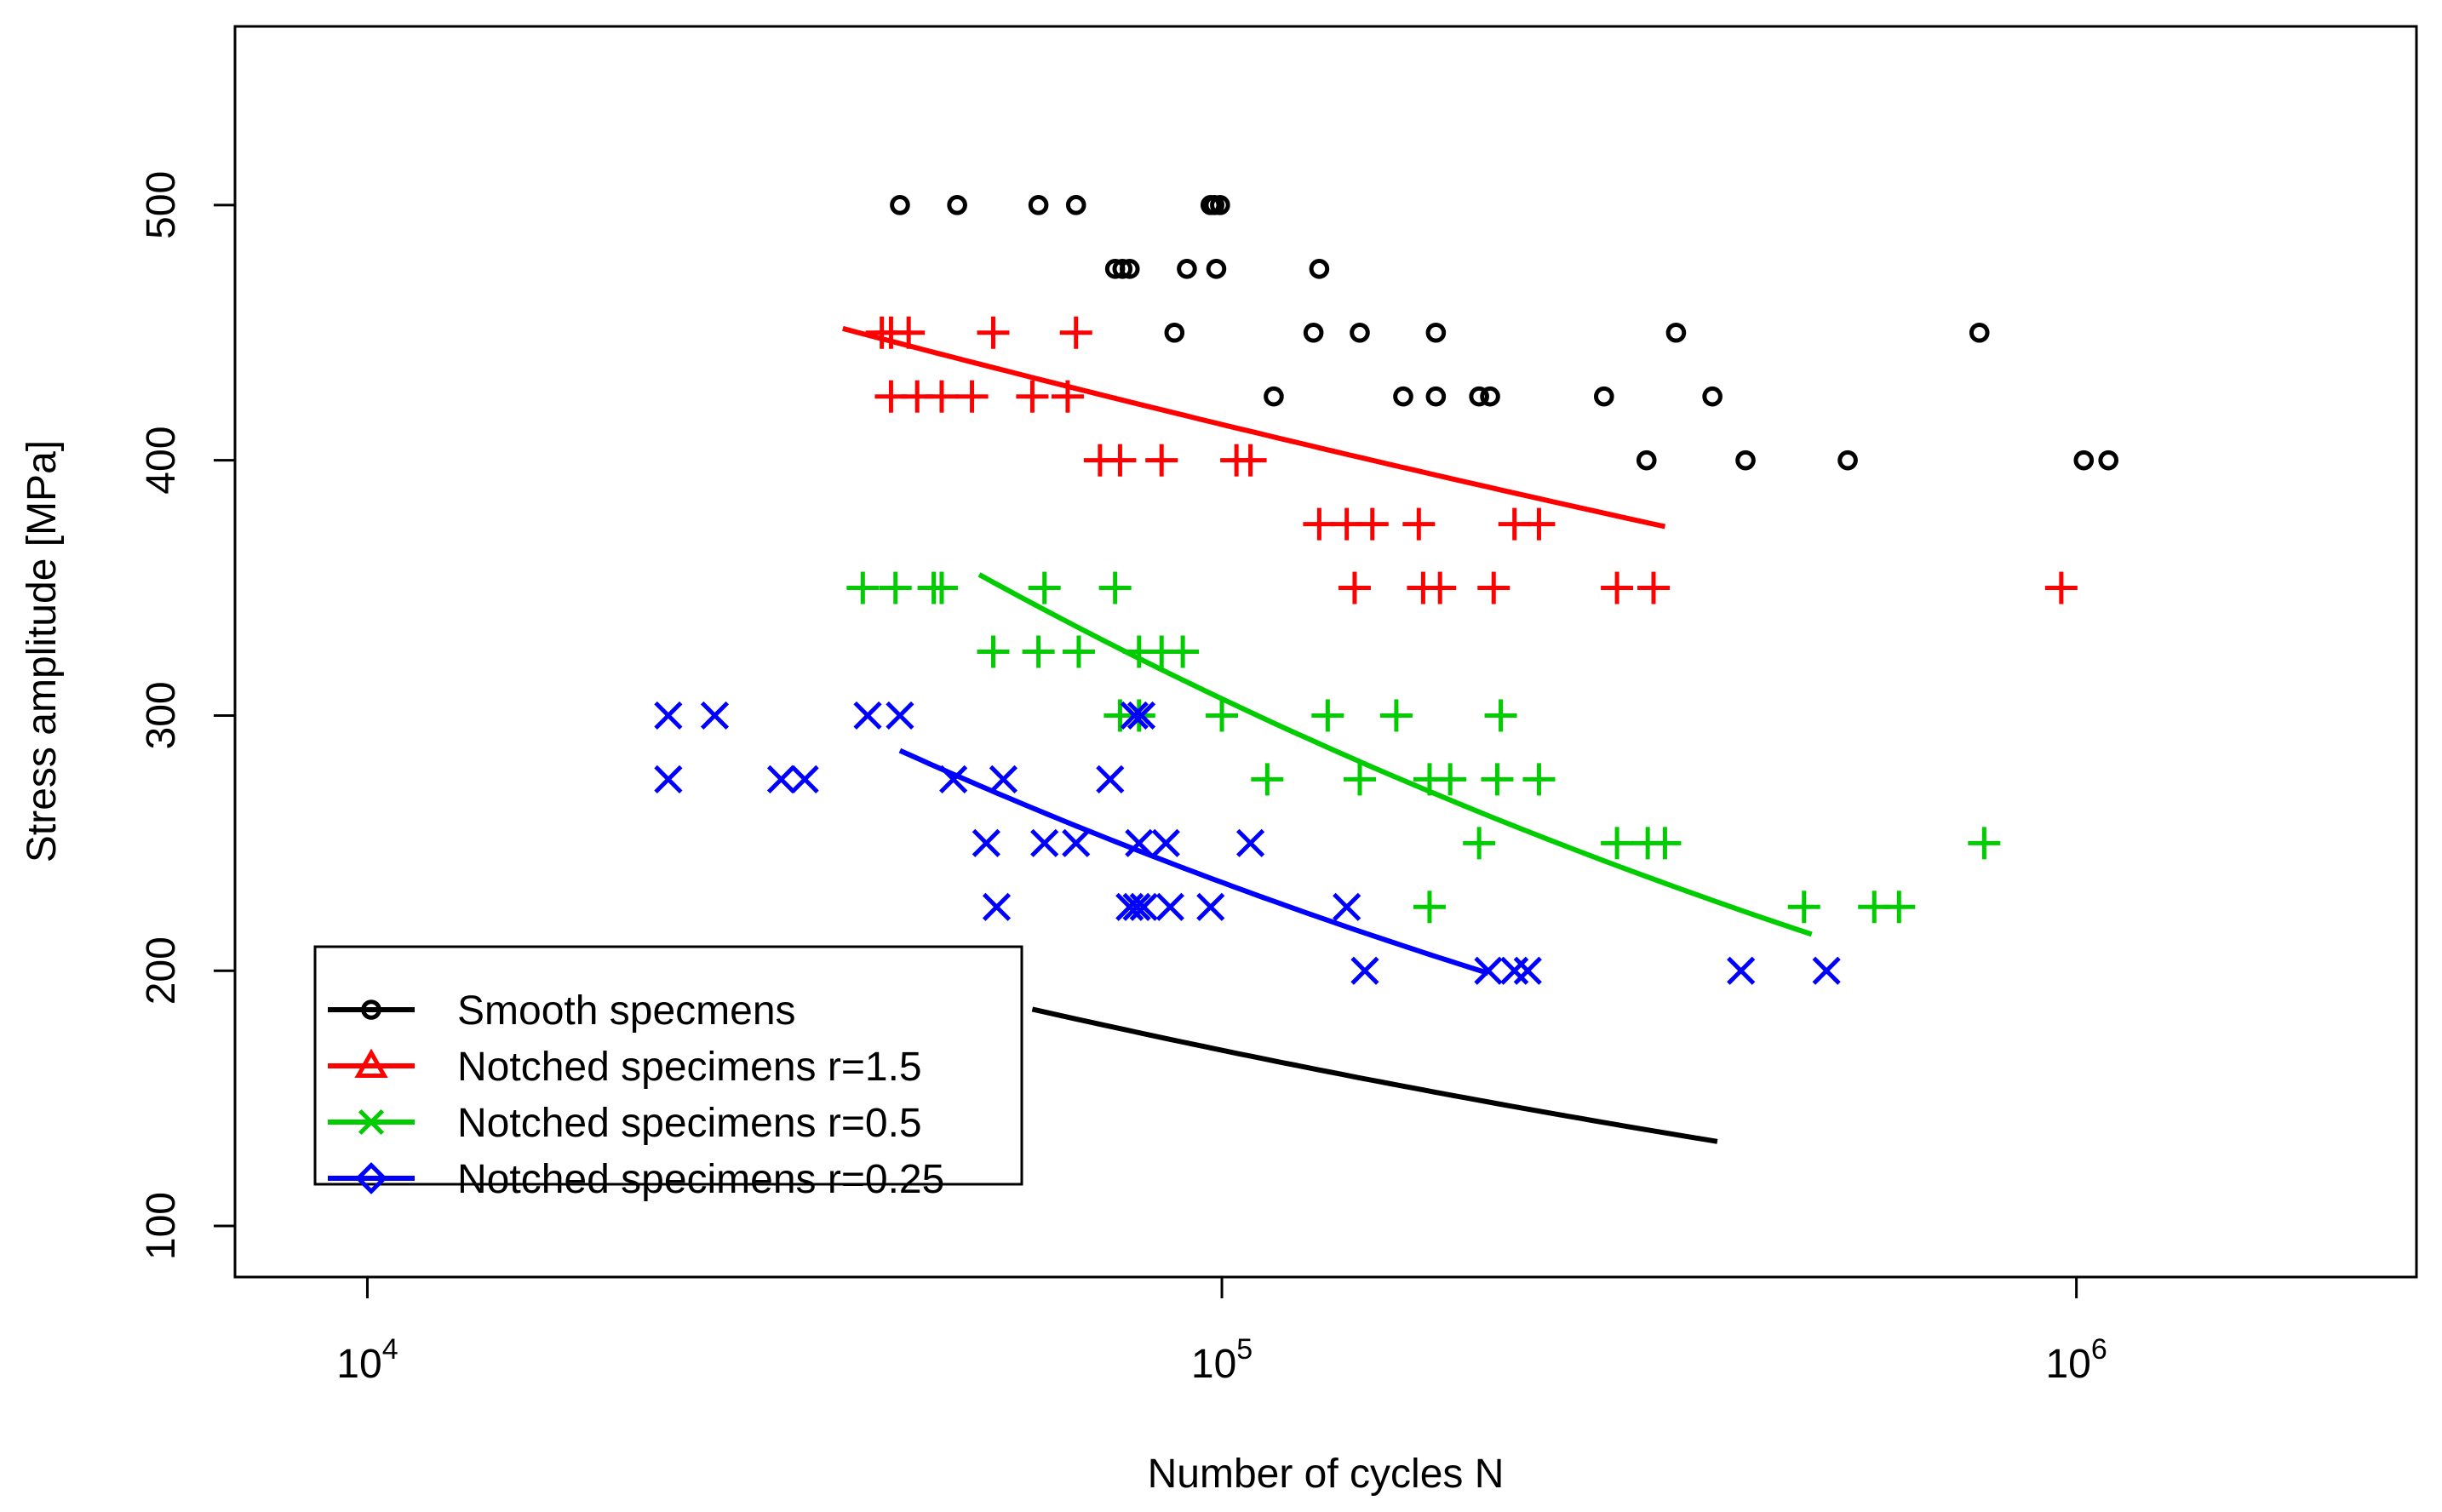 The image size is (2442, 1512). I want to click on series-4-point-30-b, so click(1741, 970).